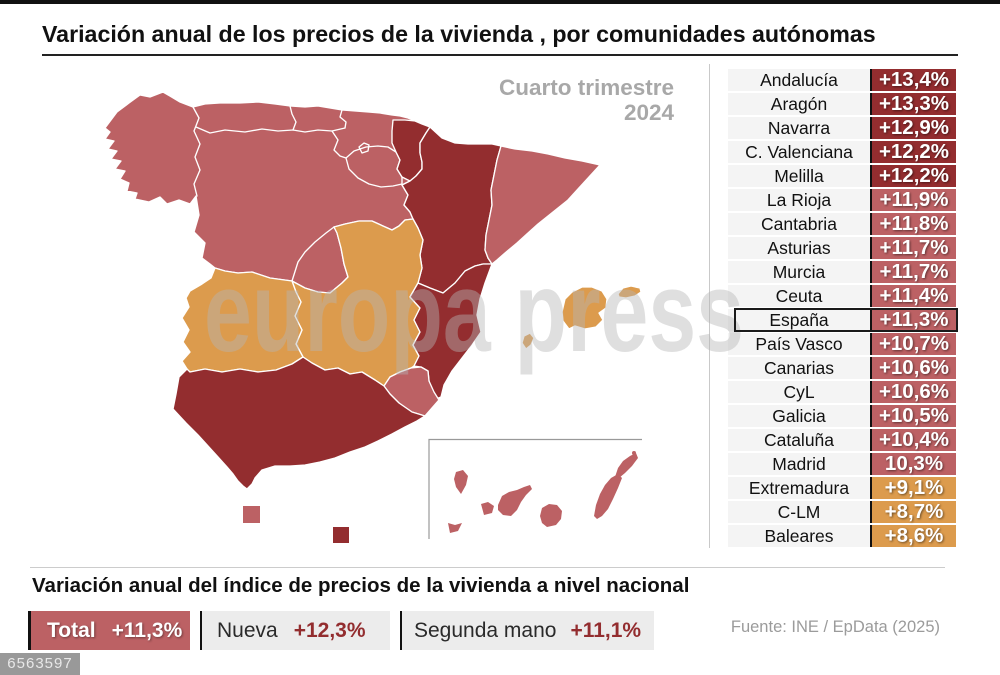 The width and height of the screenshot is (1000, 675). What do you see at coordinates (474, 312) in the screenshot?
I see `svg-text: europa press` at bounding box center [474, 312].